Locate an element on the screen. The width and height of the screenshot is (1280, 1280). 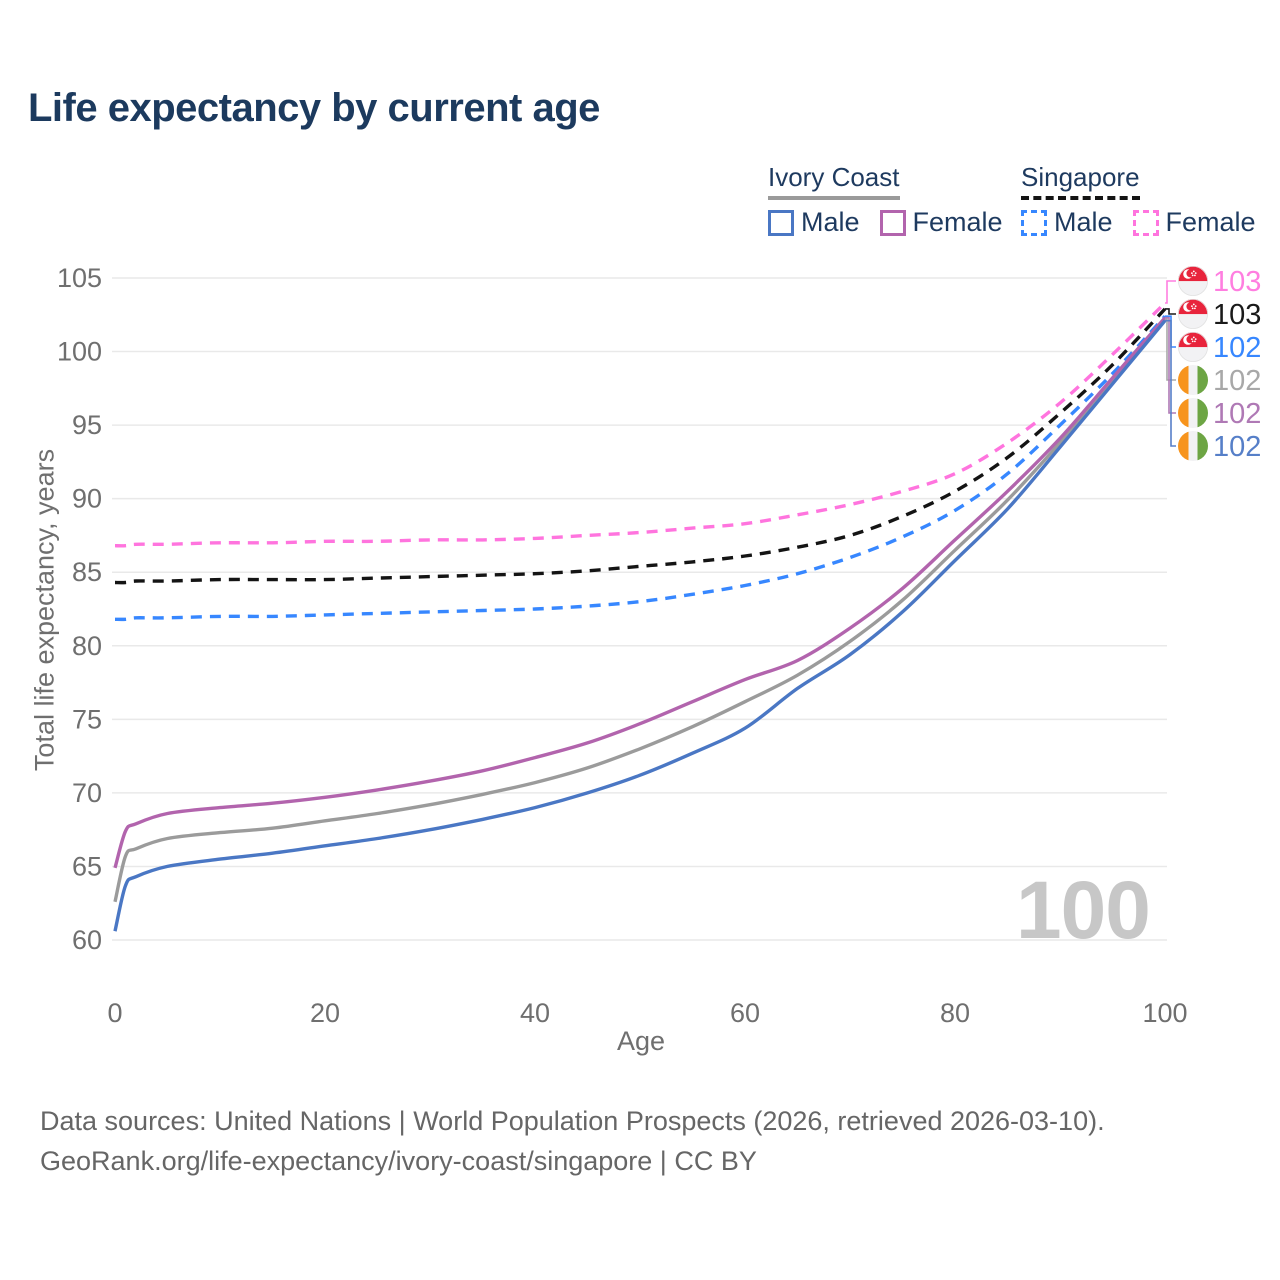
x-axis-title: Age is located at coordinates (641, 1041).